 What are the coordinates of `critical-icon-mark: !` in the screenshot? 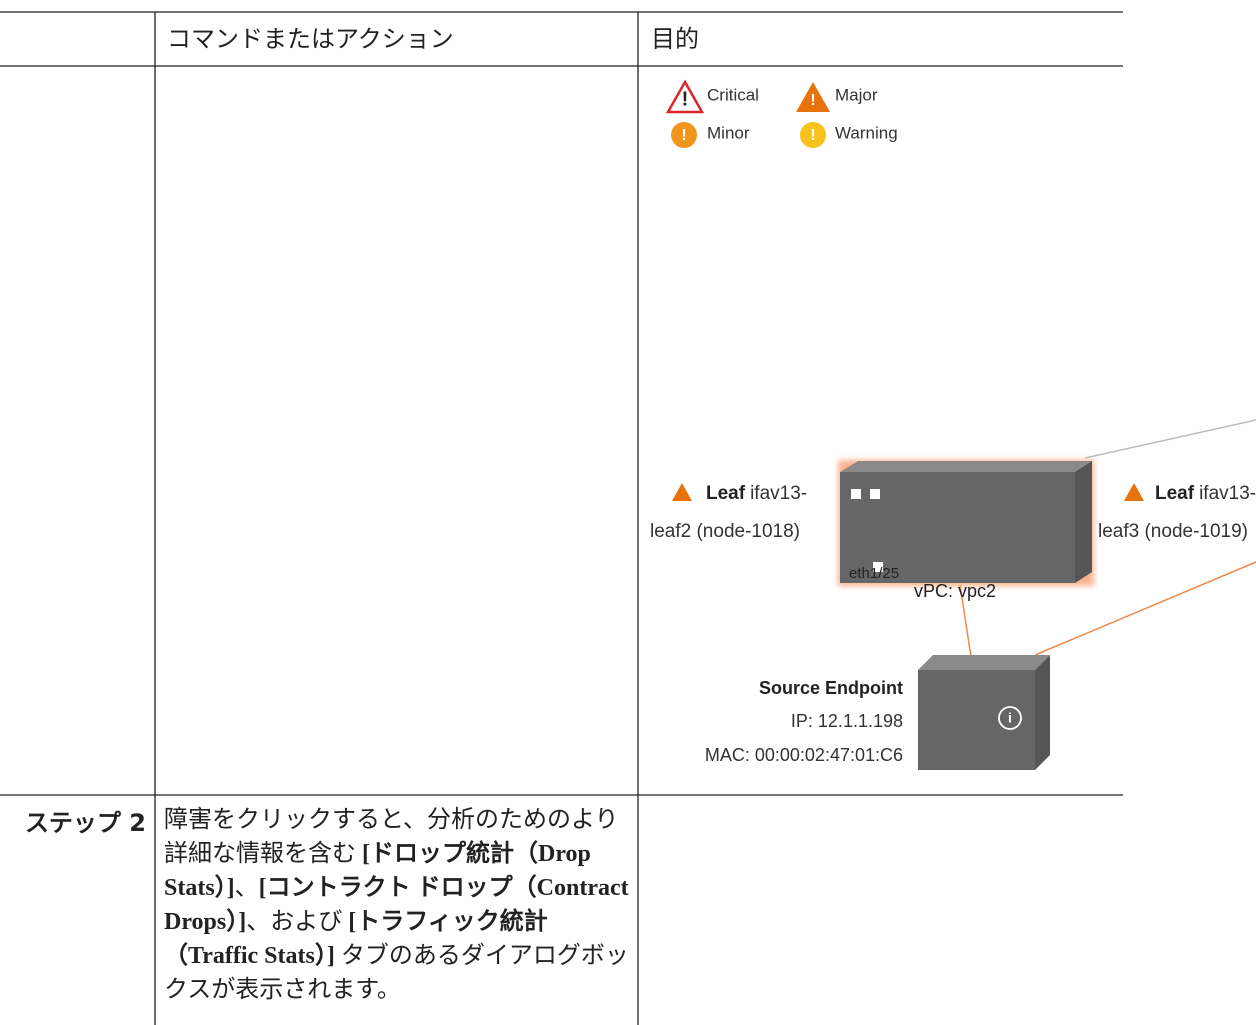 It's located at (685, 99).